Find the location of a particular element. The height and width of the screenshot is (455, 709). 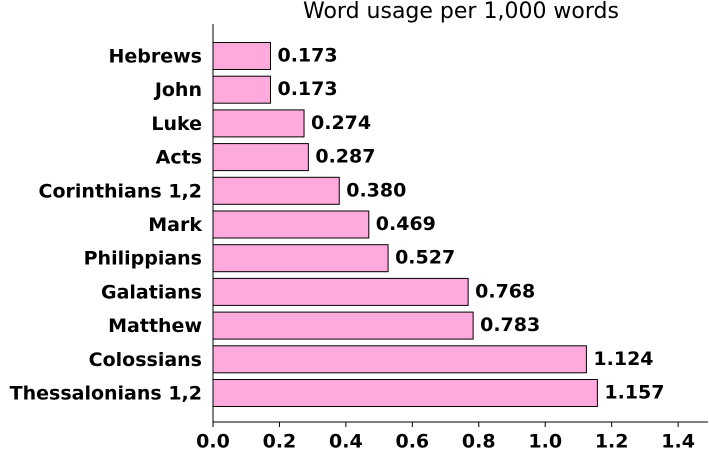

value-label: 0.527 is located at coordinates (425, 258).